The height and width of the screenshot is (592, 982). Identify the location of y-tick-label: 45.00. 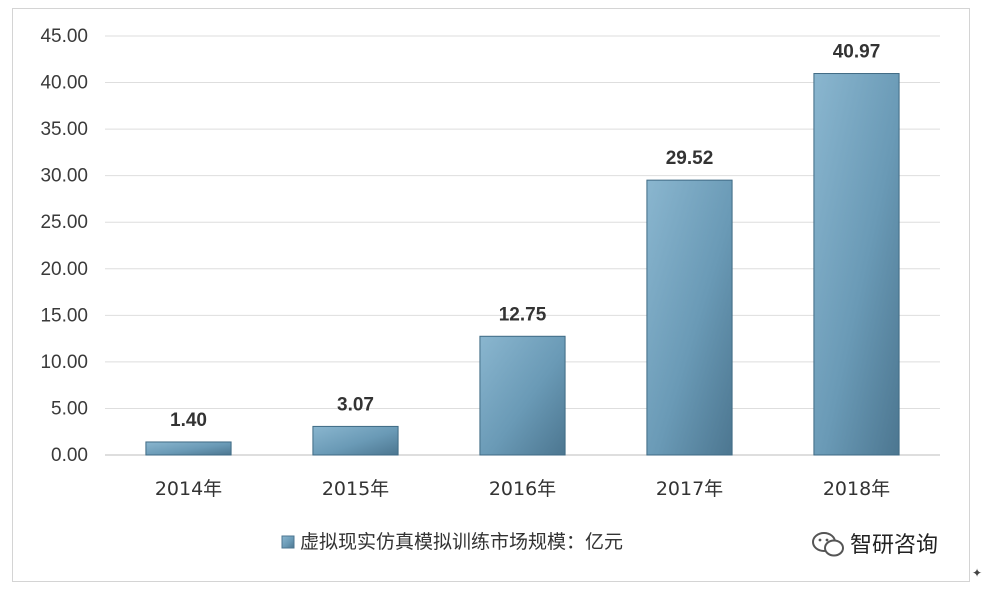
(64, 36).